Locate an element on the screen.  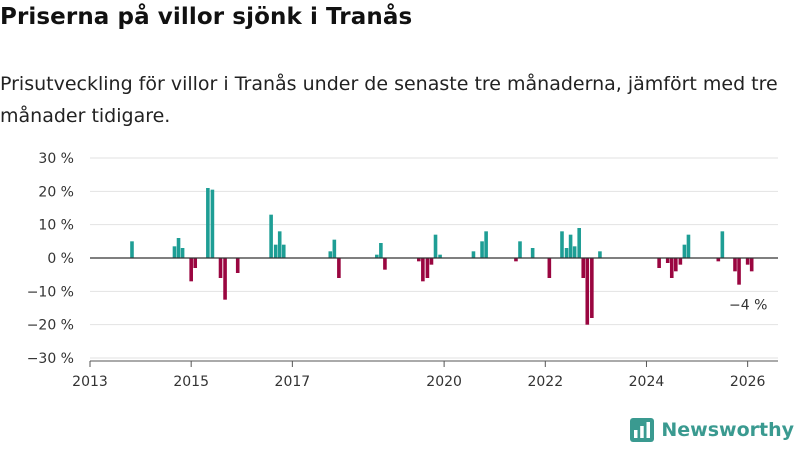
footer-branding: Newsworthy is located at coordinates (712, 430).